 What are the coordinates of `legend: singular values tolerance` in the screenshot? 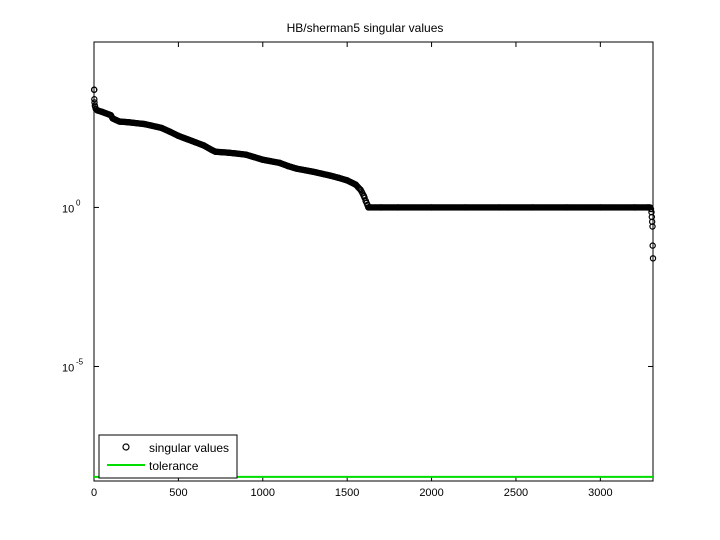 It's located at (168, 456).